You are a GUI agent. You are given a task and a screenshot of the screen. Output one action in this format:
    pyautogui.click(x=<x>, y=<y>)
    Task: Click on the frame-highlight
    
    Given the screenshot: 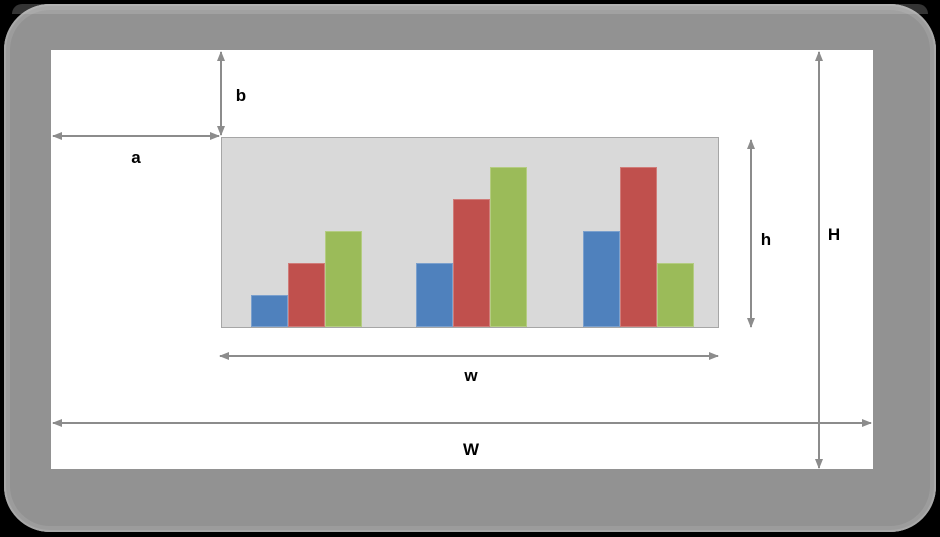 What is the action you would take?
    pyautogui.click(x=470, y=9)
    